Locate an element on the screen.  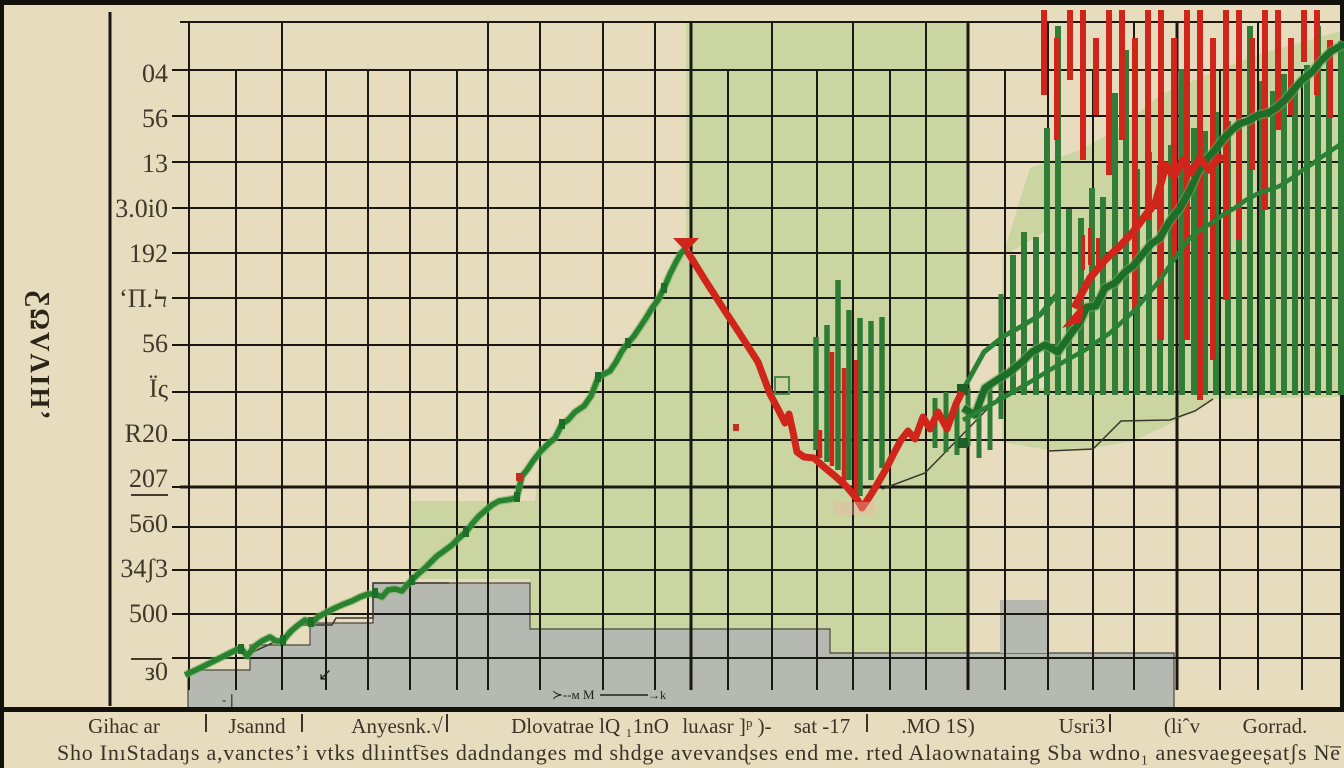
svg-text: (liˆv is located at coordinates (1182, 726).